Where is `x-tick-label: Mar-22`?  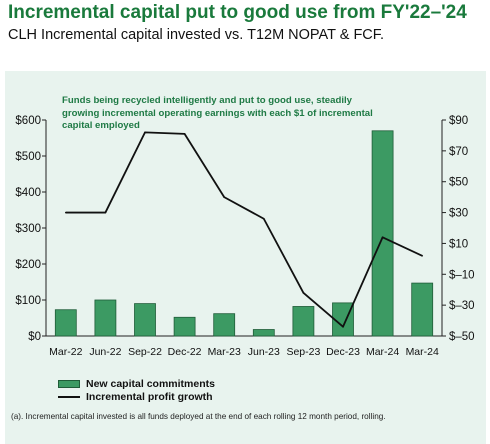
x-tick-label: Mar-22 is located at coordinates (65, 352).